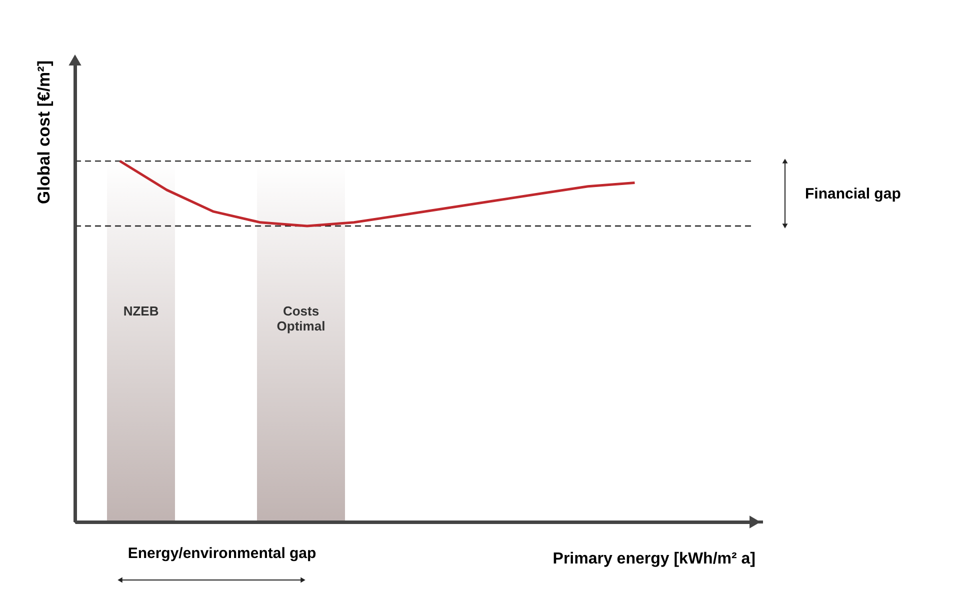 This screenshot has width=971, height=596. Describe the element at coordinates (853, 194) in the screenshot. I see `text: Financial gap` at that location.